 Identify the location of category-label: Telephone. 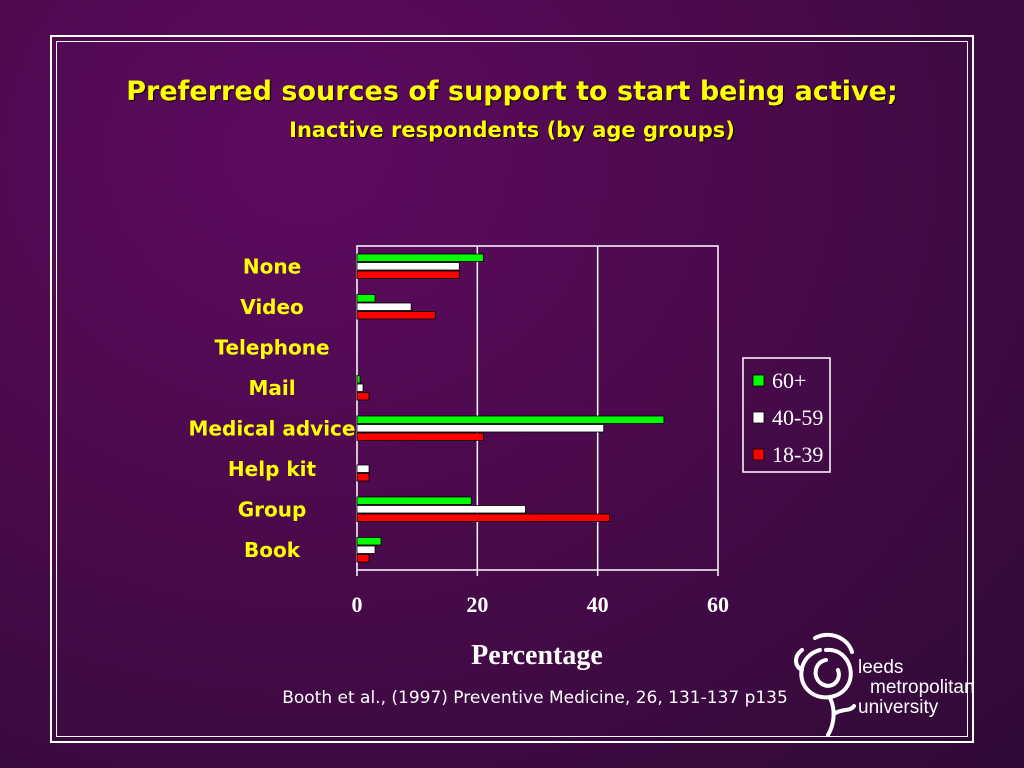
(271, 347).